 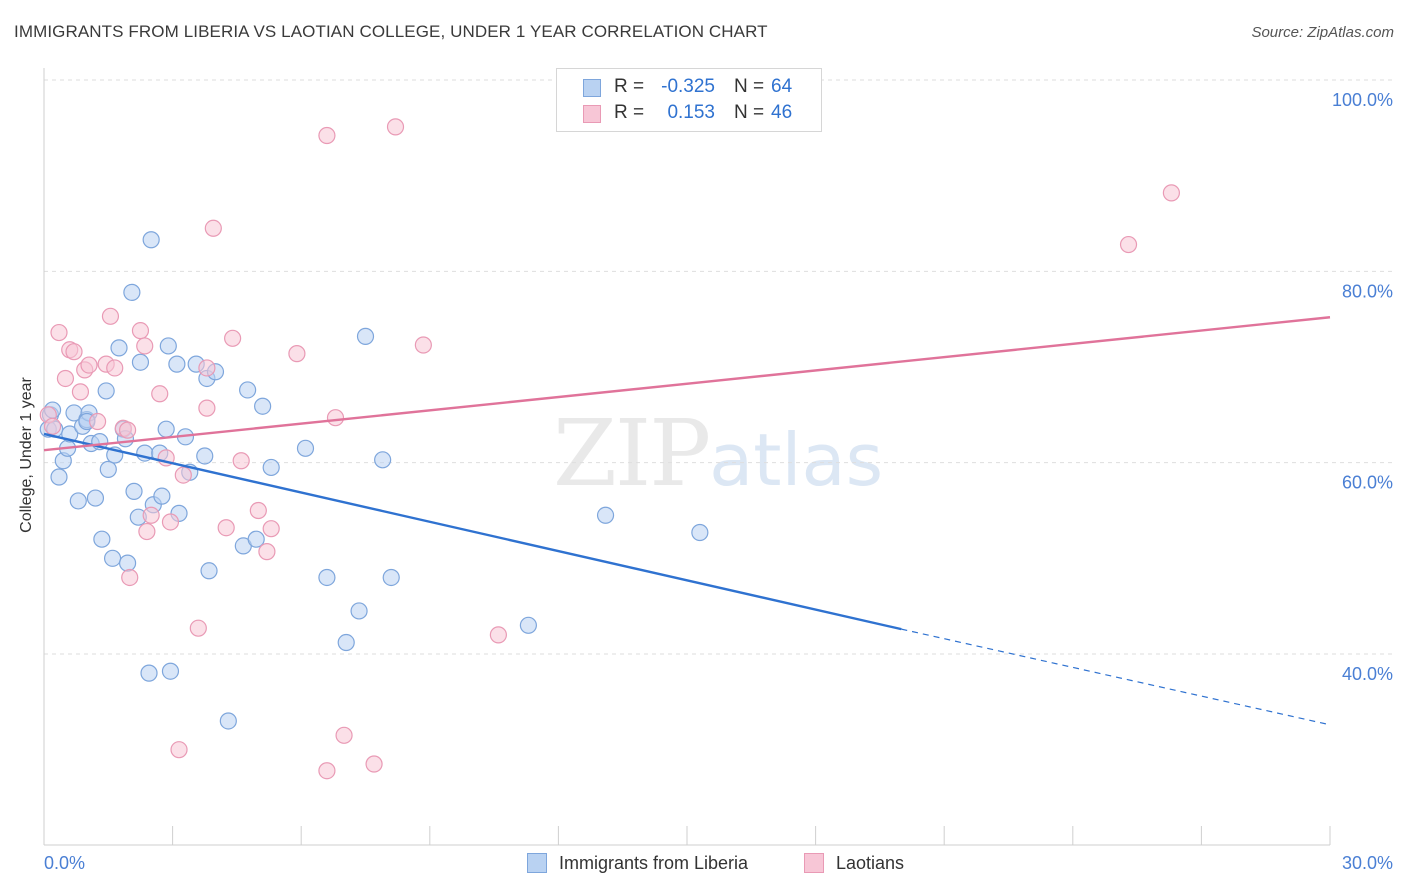 I want to click on y-tick-label: 100.0%, so click(x=1362, y=100).